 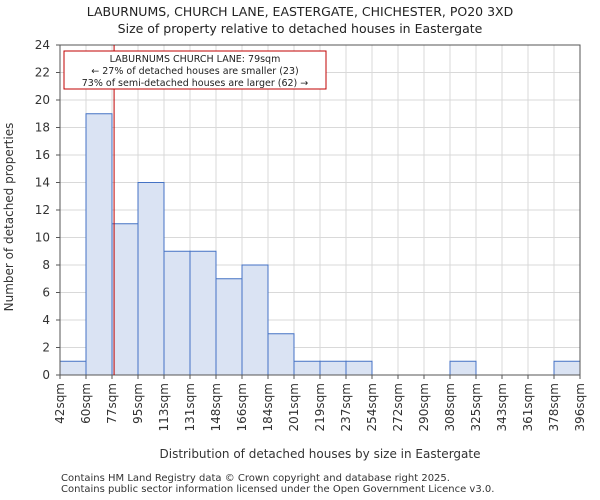 What do you see at coordinates (46, 265) in the screenshot?
I see `y-tick-label-4: 8` at bounding box center [46, 265].